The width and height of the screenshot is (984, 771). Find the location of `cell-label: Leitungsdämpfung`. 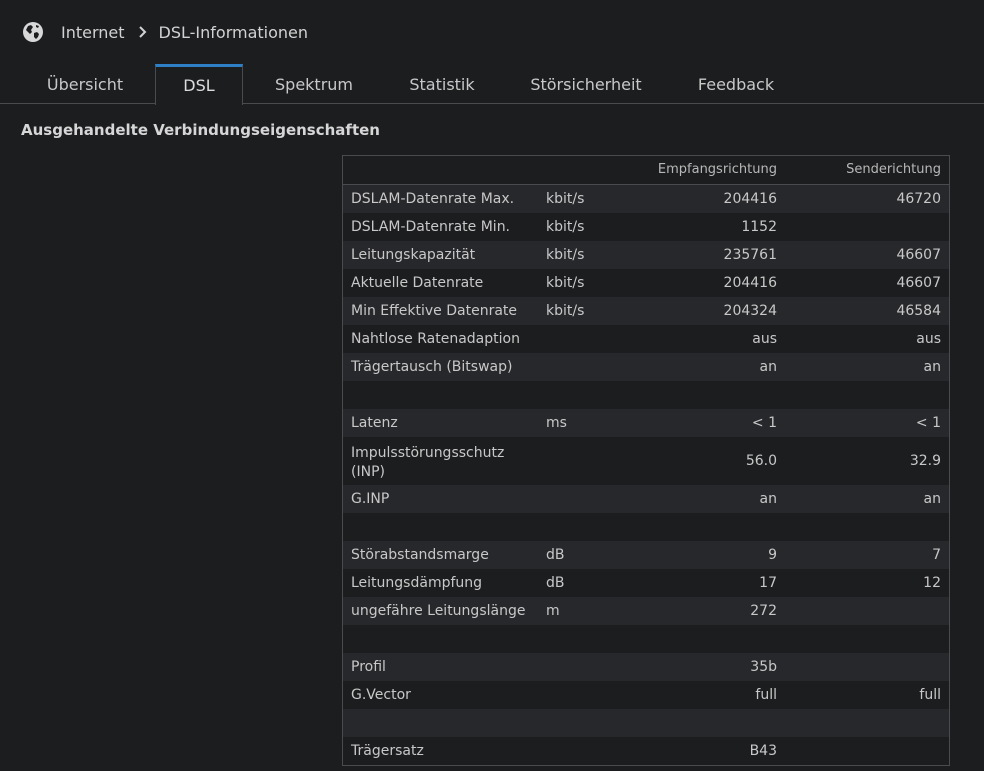

cell-label: Leitungsdämpfung is located at coordinates (417, 583).